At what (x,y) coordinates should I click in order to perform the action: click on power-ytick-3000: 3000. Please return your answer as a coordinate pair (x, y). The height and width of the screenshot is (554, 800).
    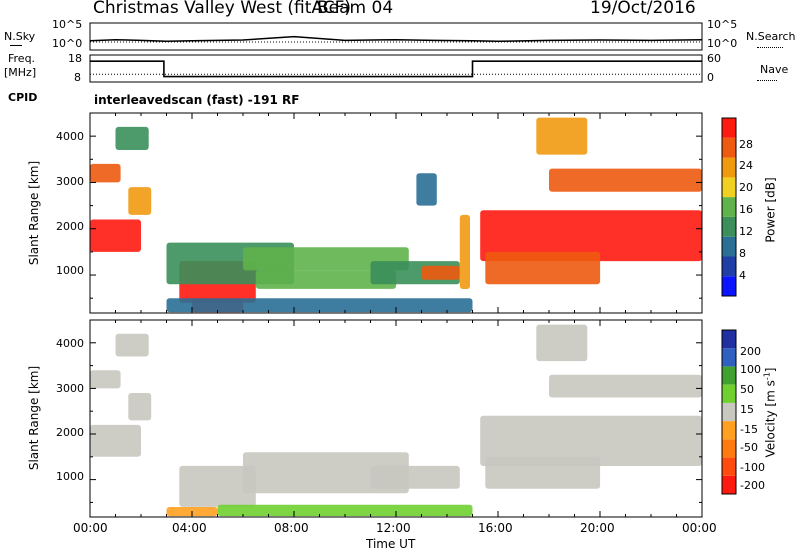
    Looking at the image, I should click on (70, 181).